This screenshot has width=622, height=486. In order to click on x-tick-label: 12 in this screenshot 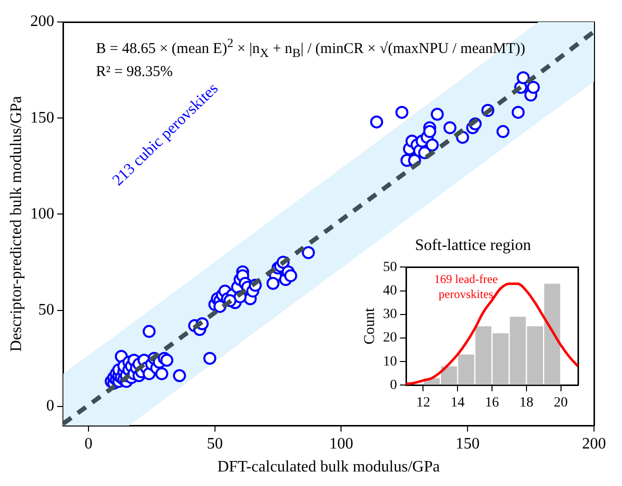, I will do `click(423, 402)`.